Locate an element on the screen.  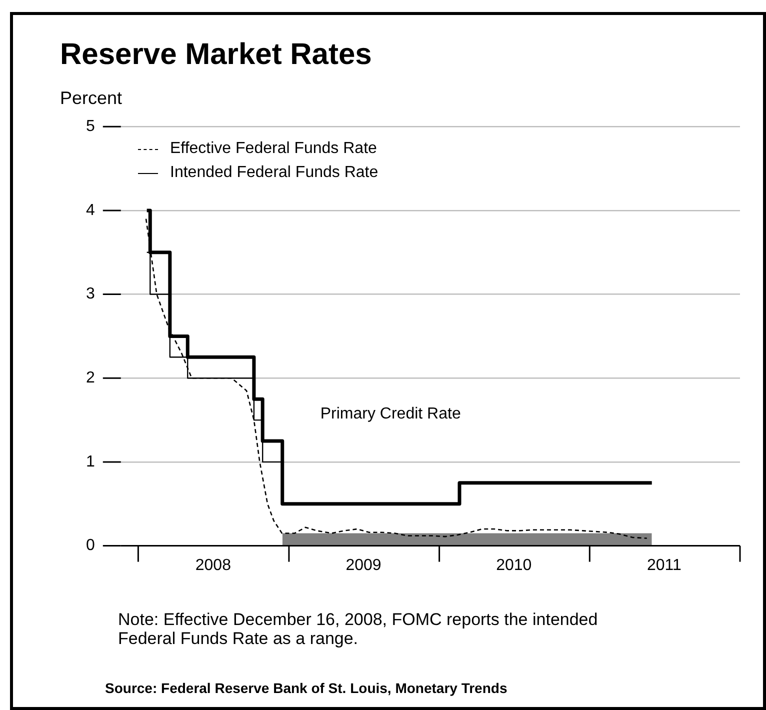
y-tick-label: 3 is located at coordinates (90, 294).